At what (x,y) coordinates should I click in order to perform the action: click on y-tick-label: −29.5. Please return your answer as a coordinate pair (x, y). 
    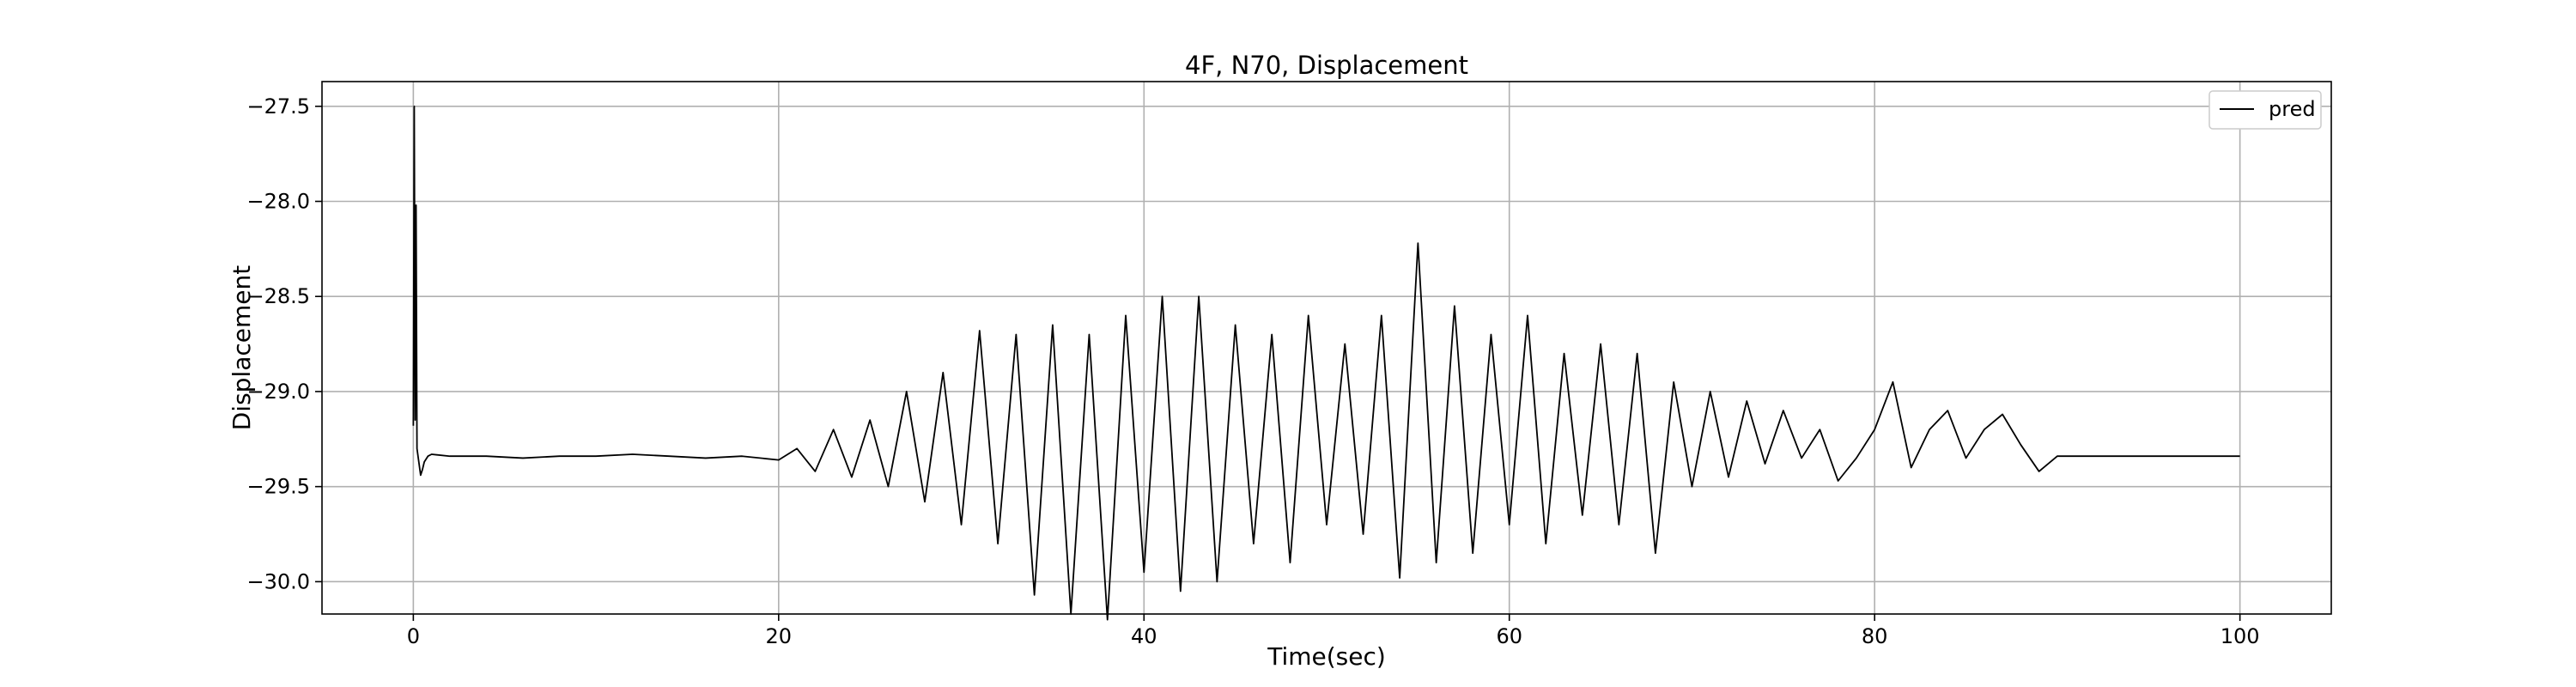
    Looking at the image, I should click on (278, 487).